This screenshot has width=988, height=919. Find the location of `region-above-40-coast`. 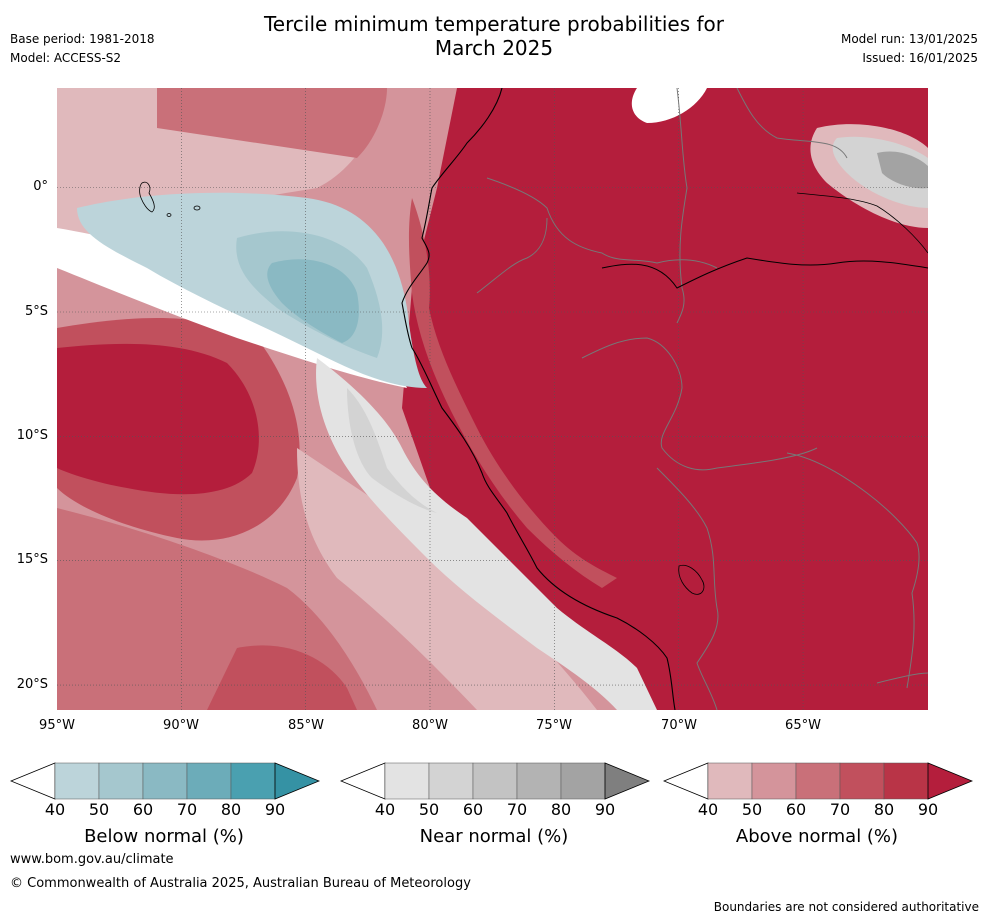

region-above-40-coast is located at coordinates (447, 579).